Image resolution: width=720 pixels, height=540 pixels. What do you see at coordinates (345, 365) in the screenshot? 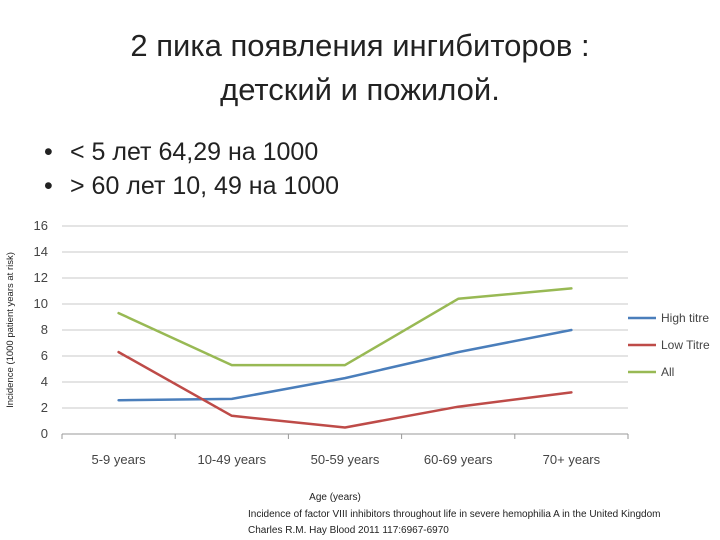
I see `series-line-high-titre` at bounding box center [345, 365].